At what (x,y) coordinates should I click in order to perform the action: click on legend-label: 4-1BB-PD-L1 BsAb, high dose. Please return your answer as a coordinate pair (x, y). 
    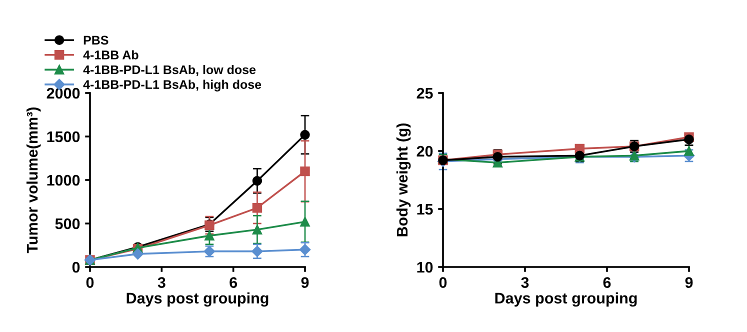
    Looking at the image, I should click on (172, 86).